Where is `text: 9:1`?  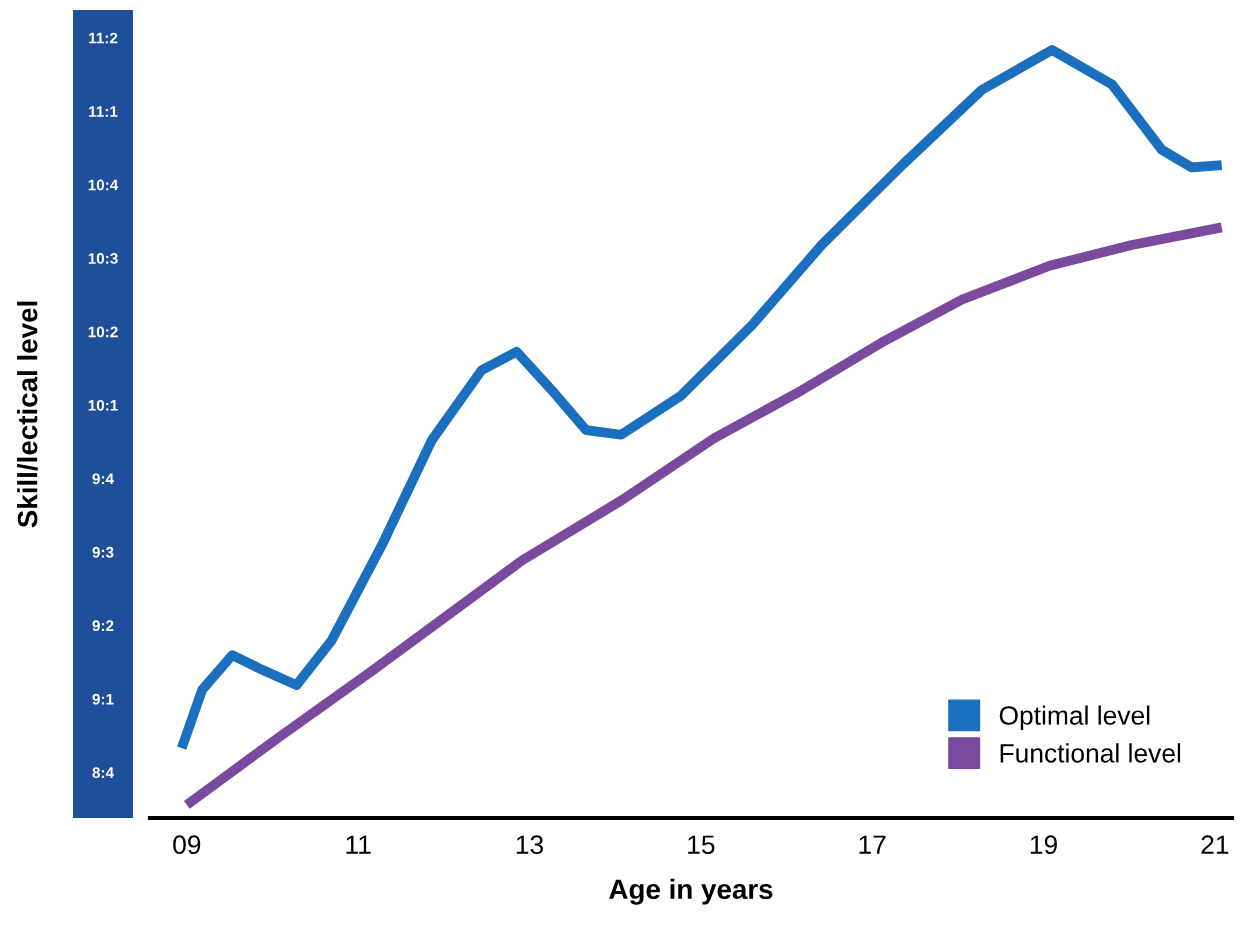 text: 9:1 is located at coordinates (103, 699).